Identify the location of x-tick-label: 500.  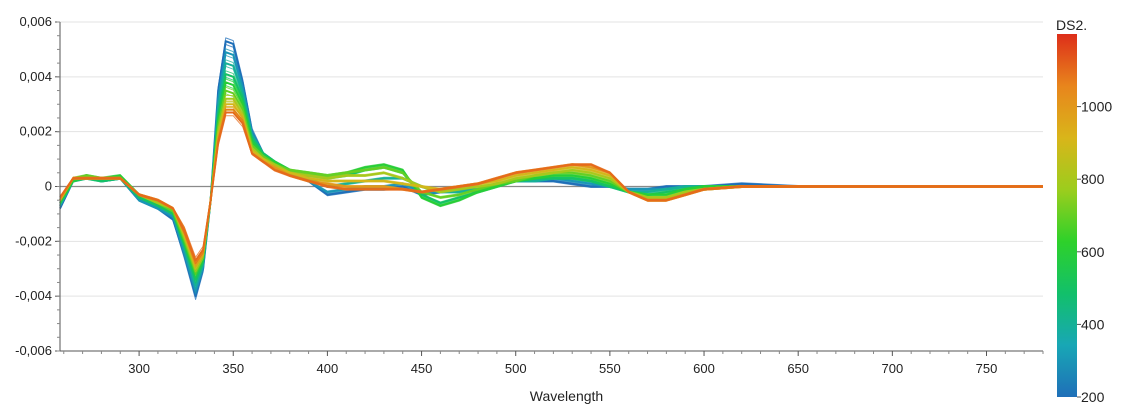
(516, 368).